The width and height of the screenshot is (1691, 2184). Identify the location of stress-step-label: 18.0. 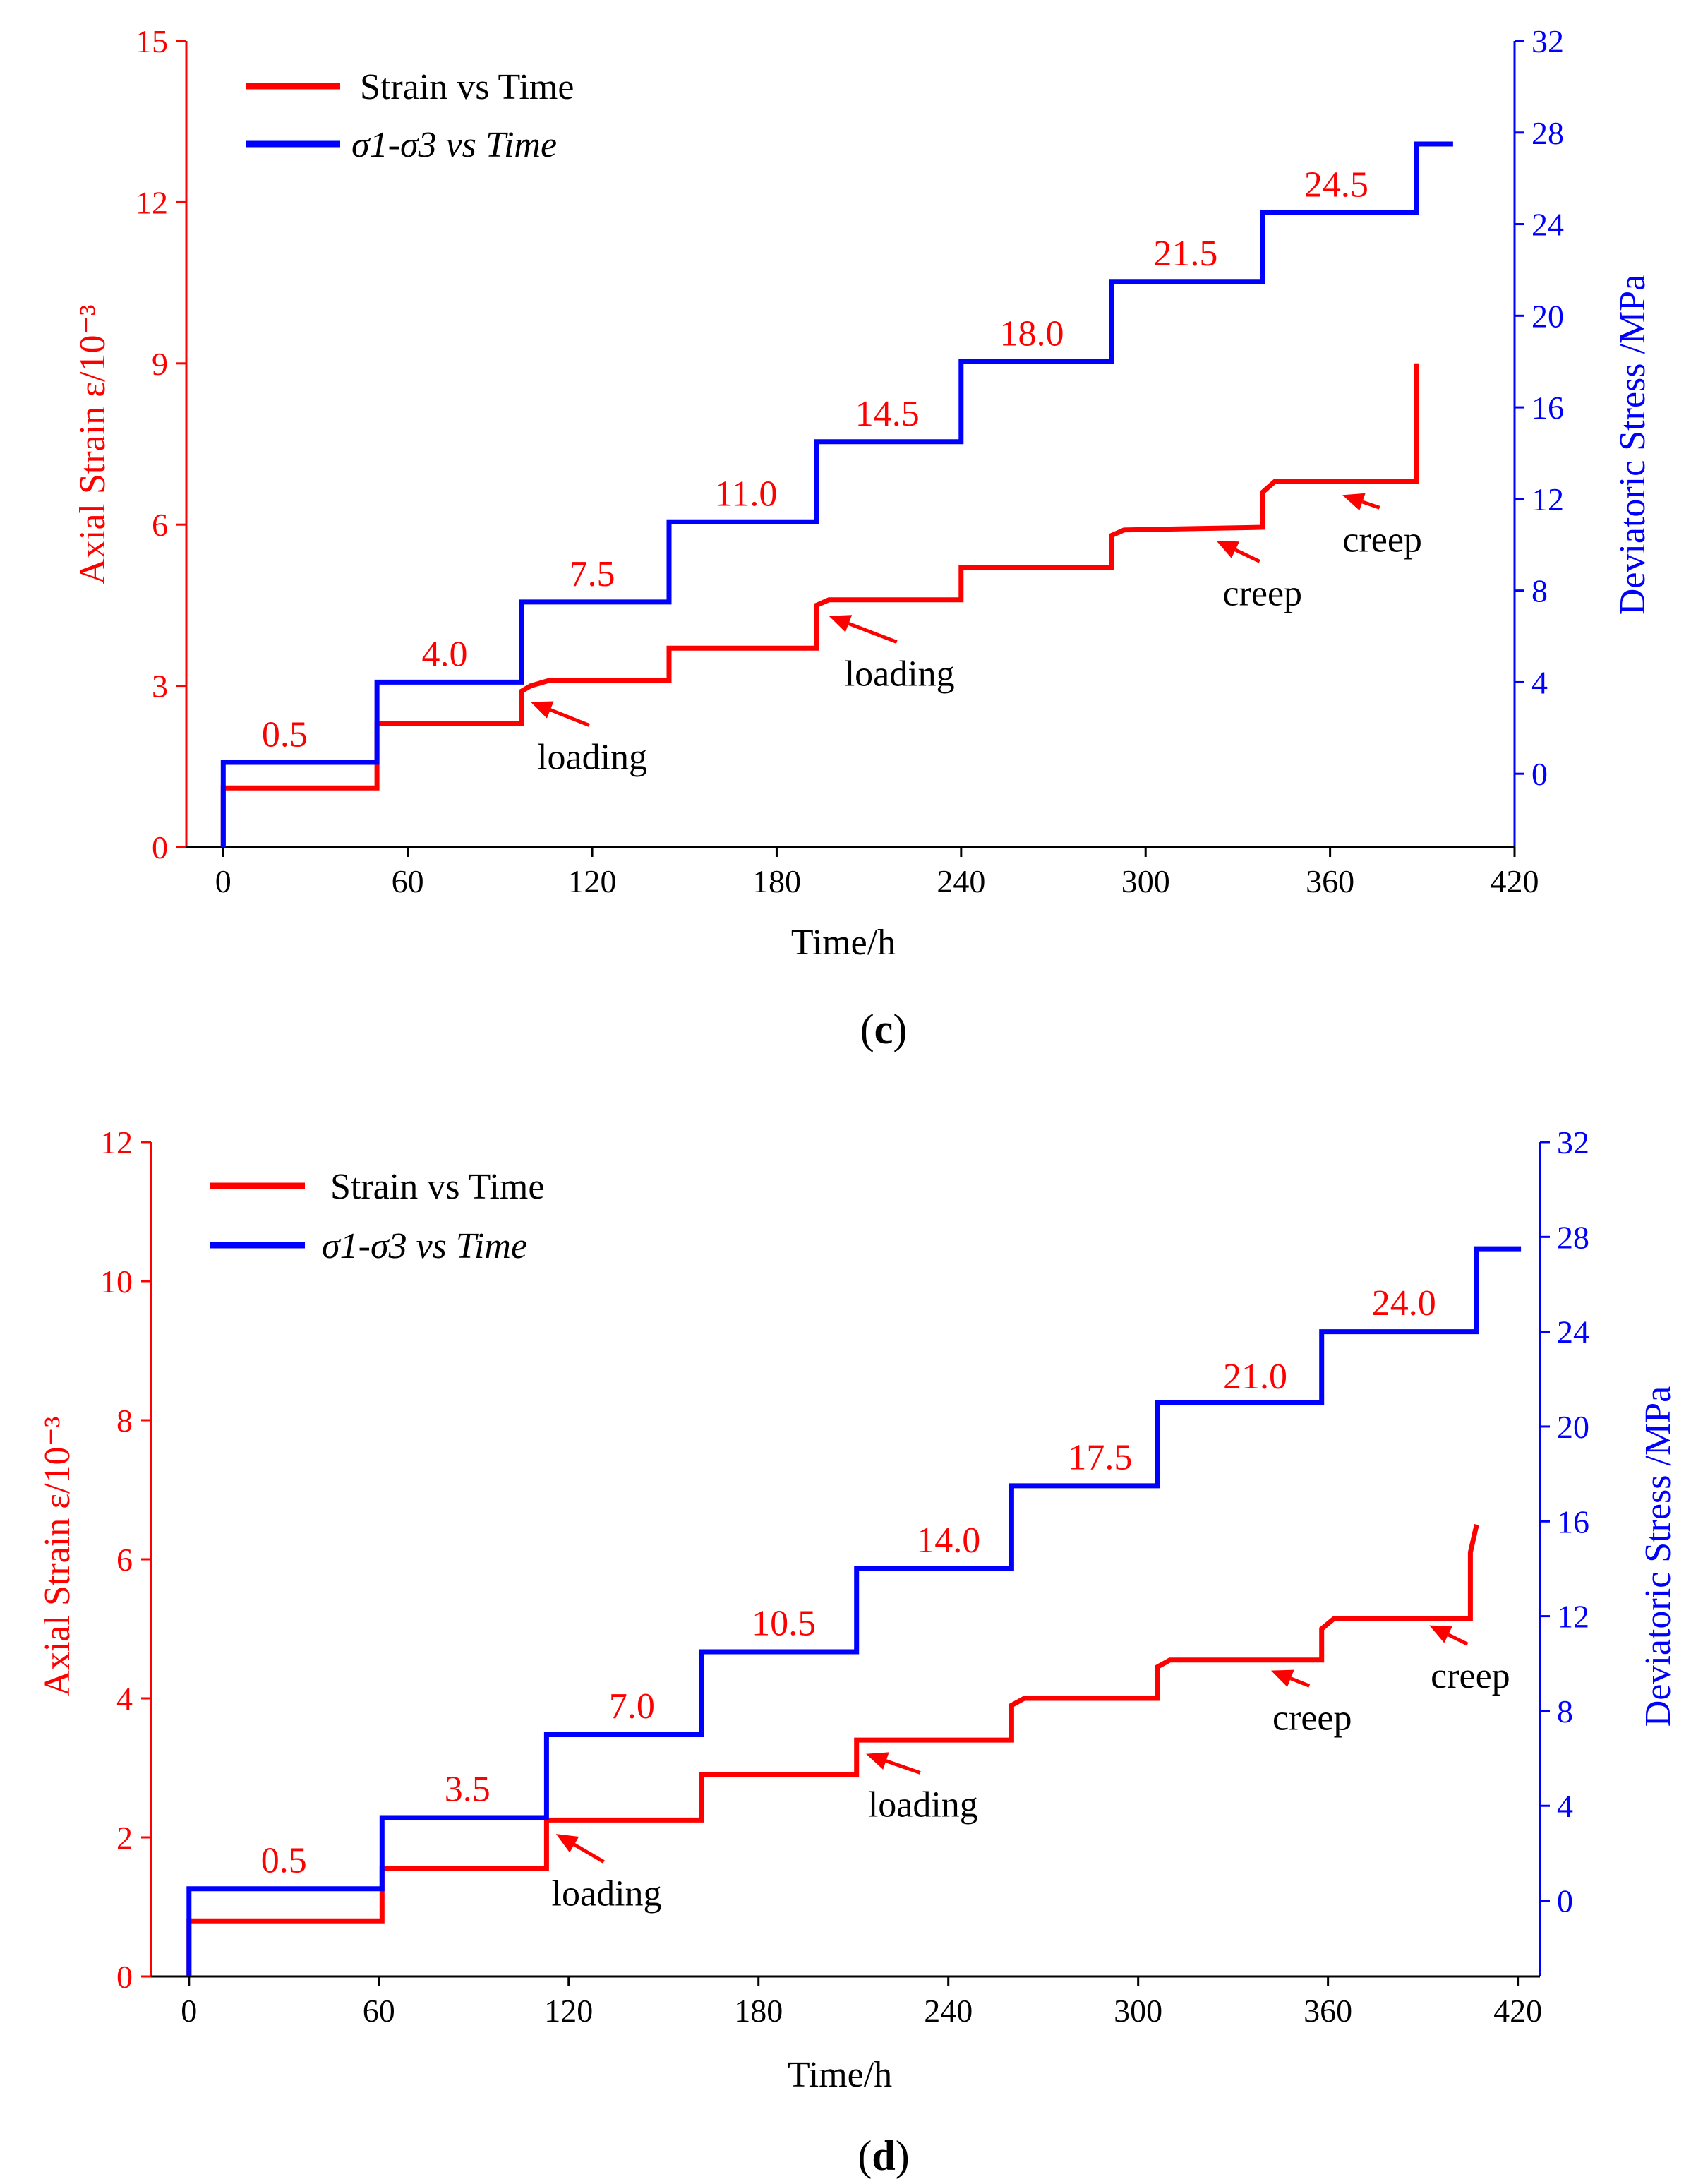
(1032, 334).